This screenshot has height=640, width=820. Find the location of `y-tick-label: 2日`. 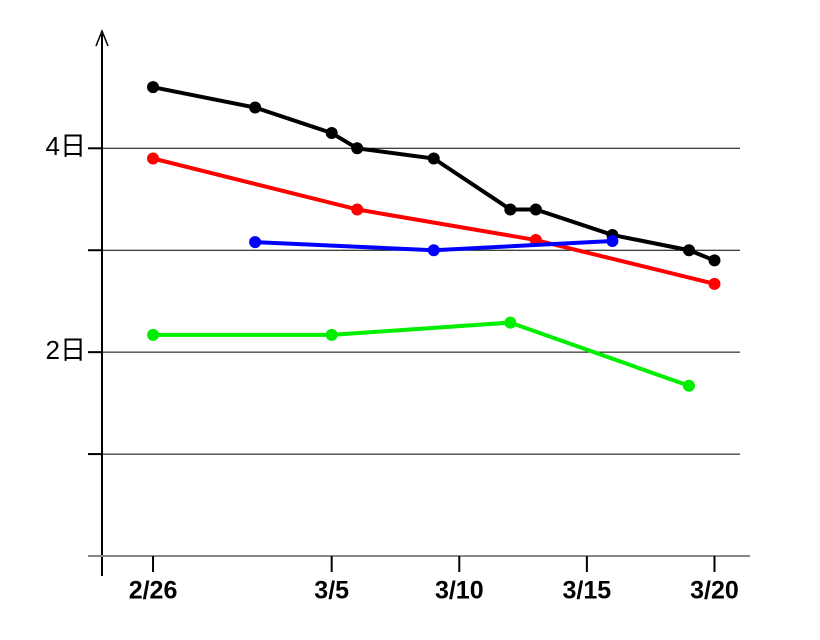

y-tick-label: 2日 is located at coordinates (66, 350).